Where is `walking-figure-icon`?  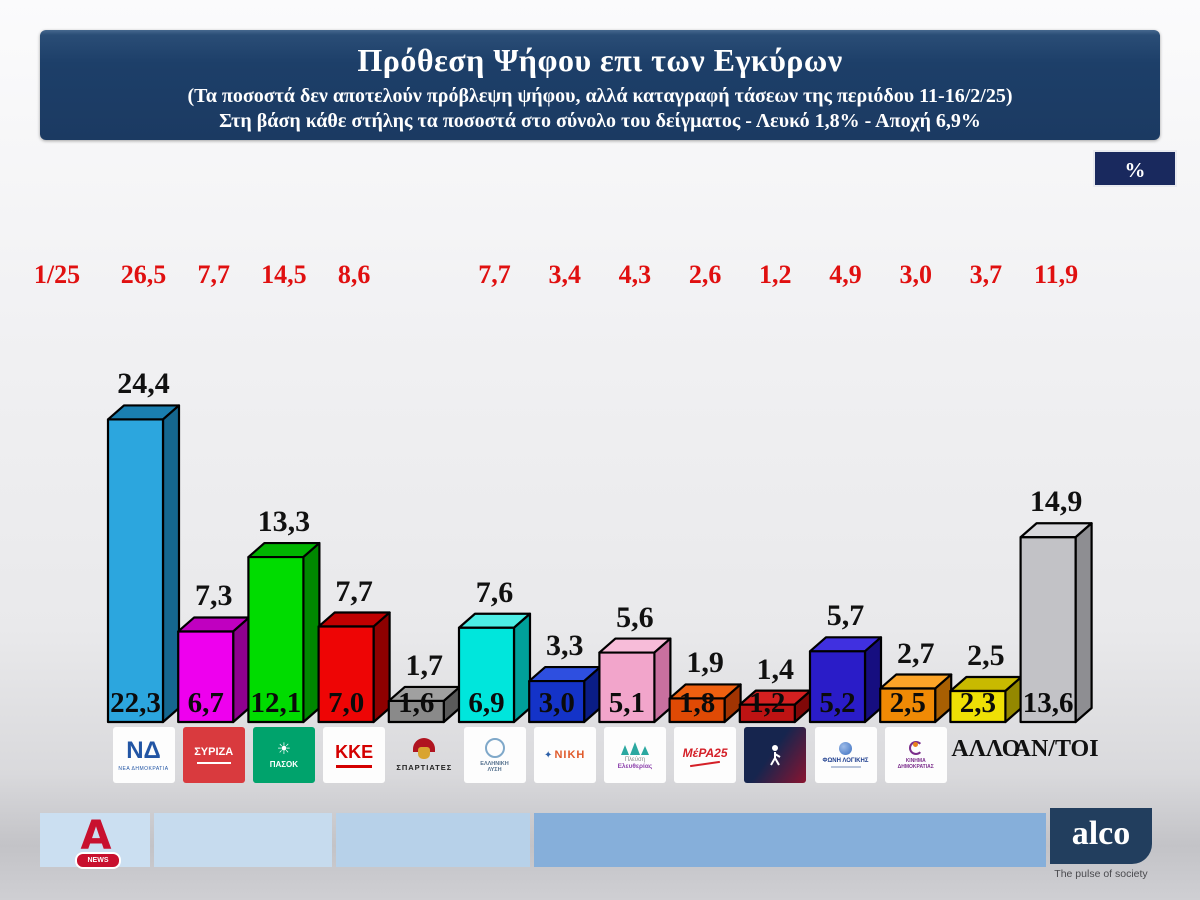 walking-figure-icon is located at coordinates (775, 755).